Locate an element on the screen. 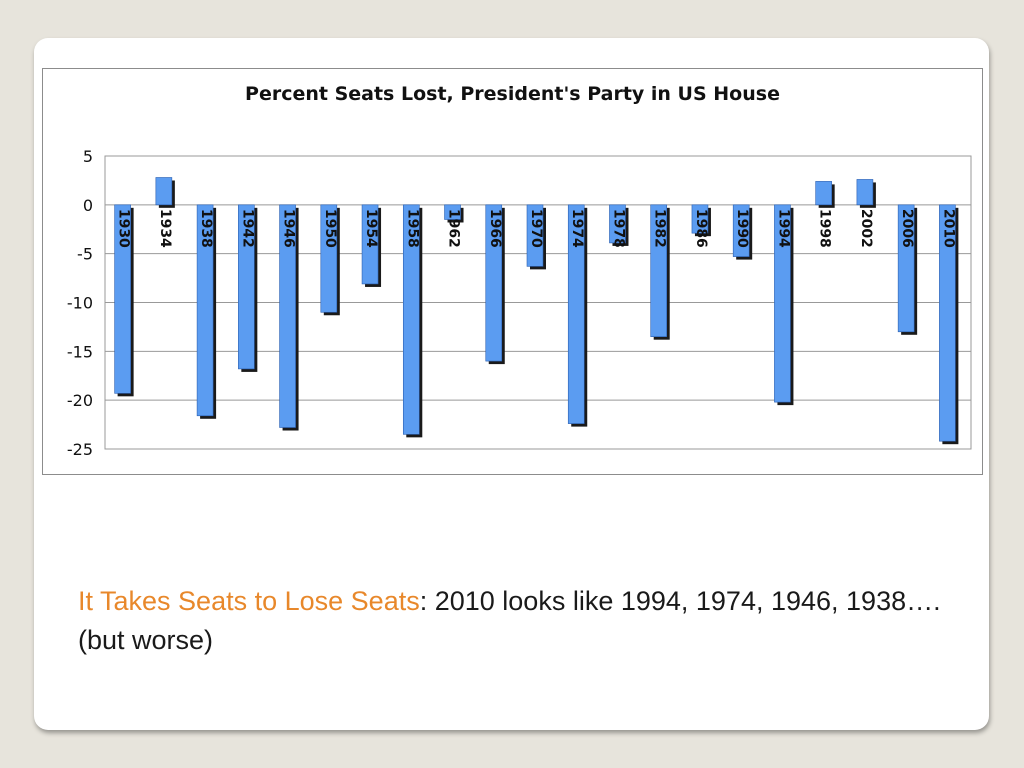  x-tick-label: 1986 is located at coordinates (701, 228).